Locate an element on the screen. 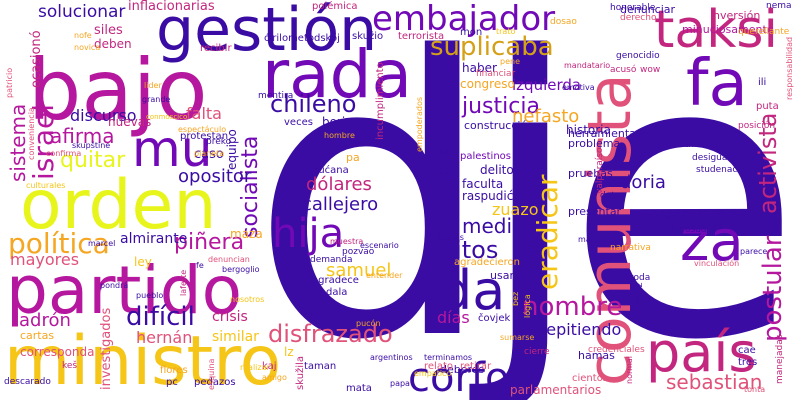  word: similar is located at coordinates (235, 337).